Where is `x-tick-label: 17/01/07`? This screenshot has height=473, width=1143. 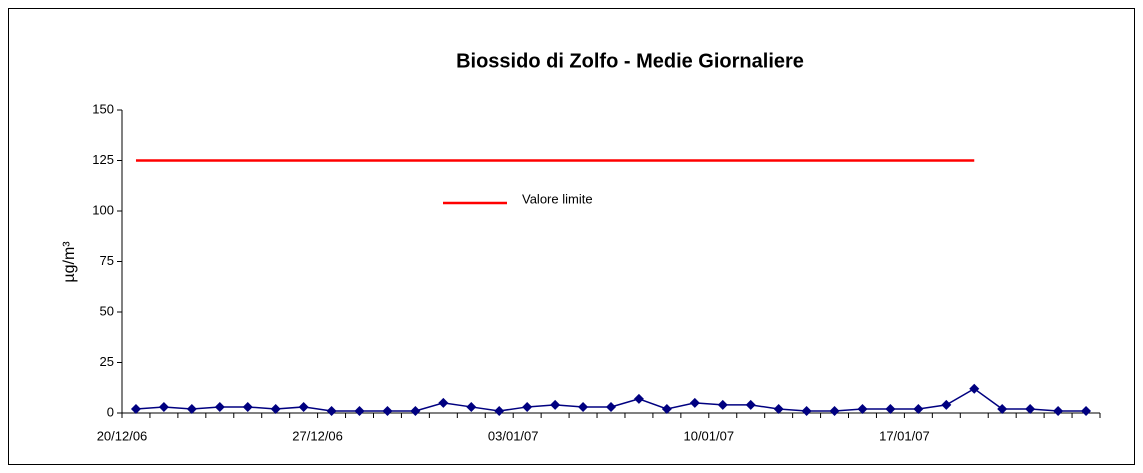 x-tick-label: 17/01/07 is located at coordinates (904, 435).